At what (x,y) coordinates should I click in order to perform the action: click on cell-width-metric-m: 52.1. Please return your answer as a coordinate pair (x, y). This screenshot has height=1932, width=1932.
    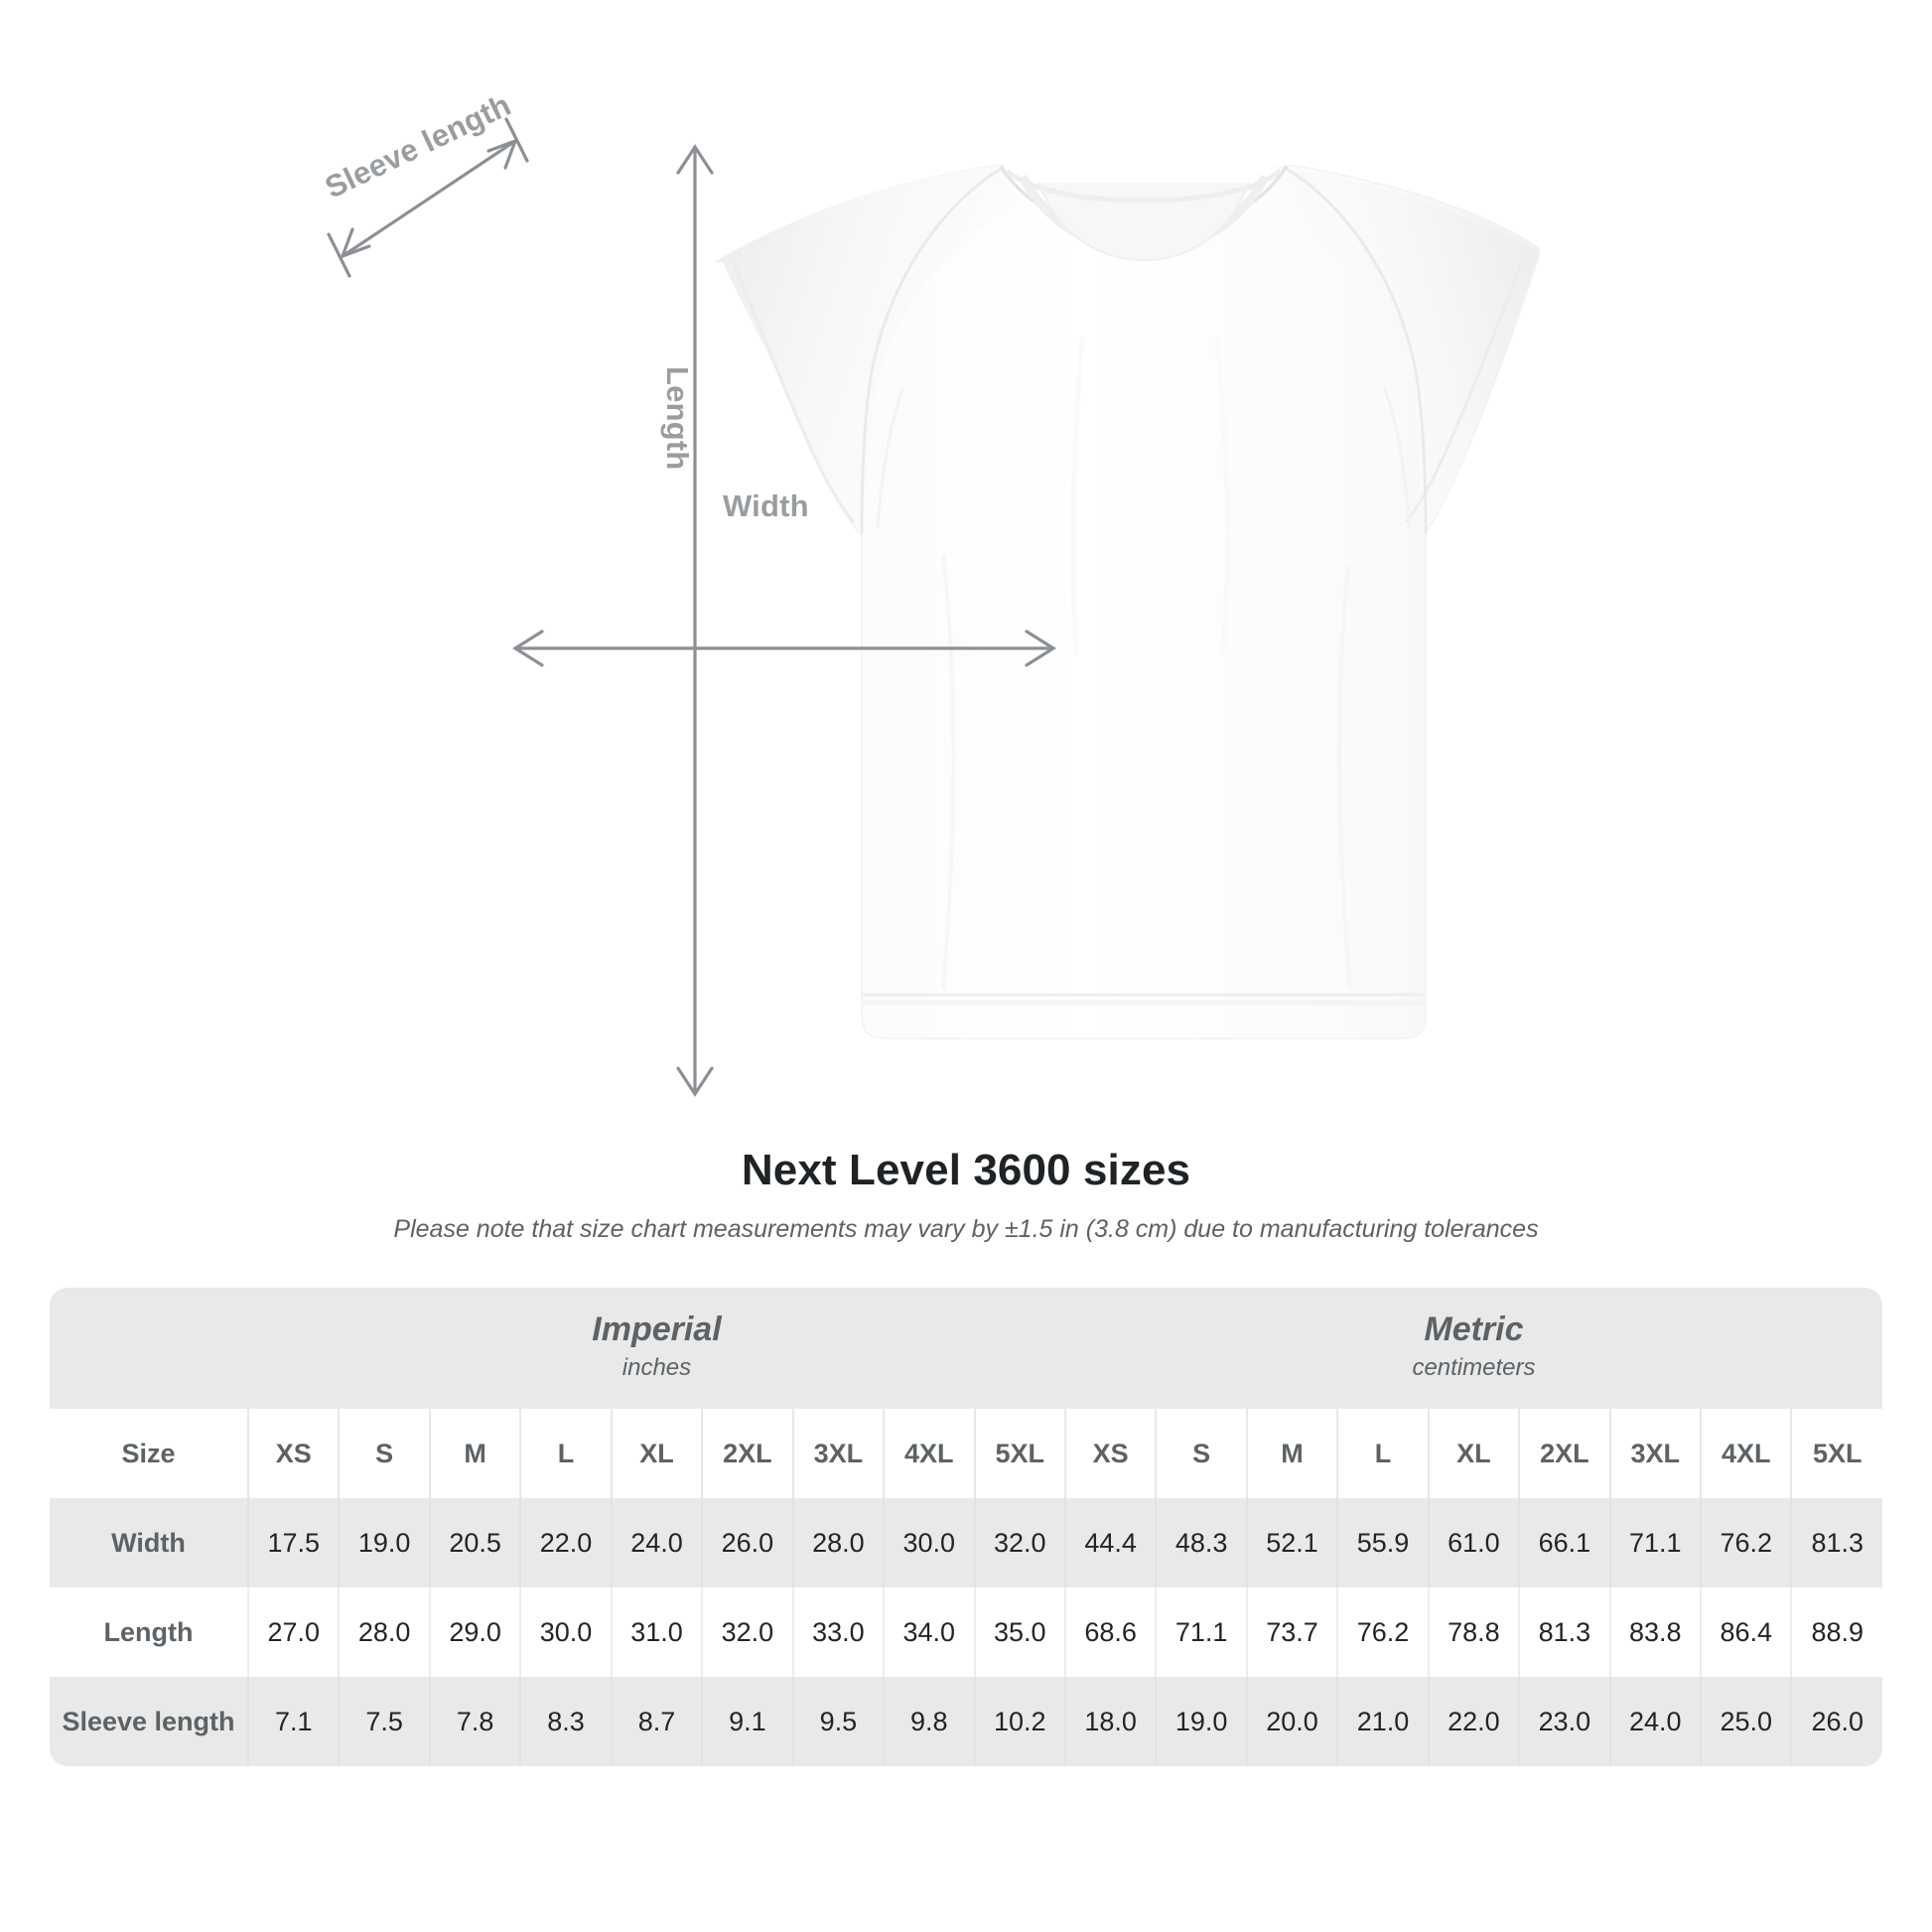
    Looking at the image, I should click on (1292, 1542).